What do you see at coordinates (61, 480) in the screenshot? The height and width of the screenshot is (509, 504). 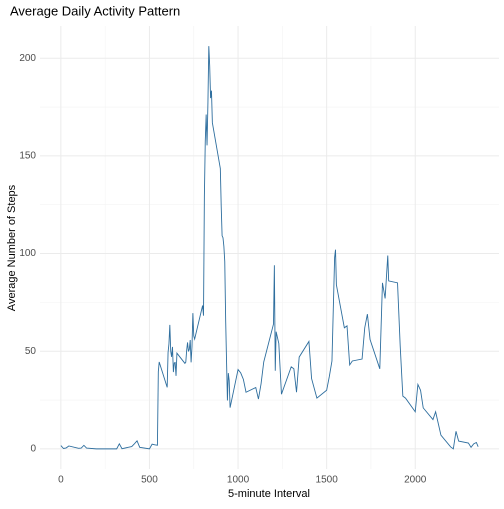 I see `x-tick-label: 0` at bounding box center [61, 480].